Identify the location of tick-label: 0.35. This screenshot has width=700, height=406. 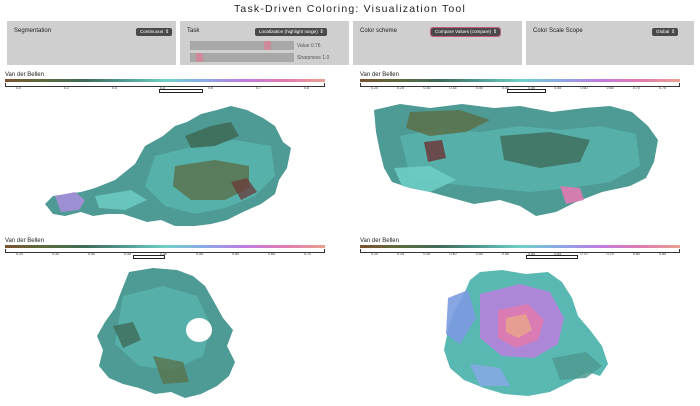
(453, 88).